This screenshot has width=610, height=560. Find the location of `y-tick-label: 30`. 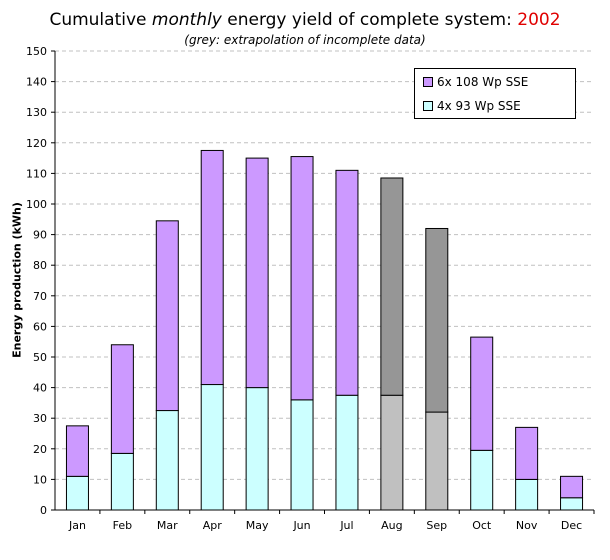

y-tick-label: 30 is located at coordinates (40, 418).